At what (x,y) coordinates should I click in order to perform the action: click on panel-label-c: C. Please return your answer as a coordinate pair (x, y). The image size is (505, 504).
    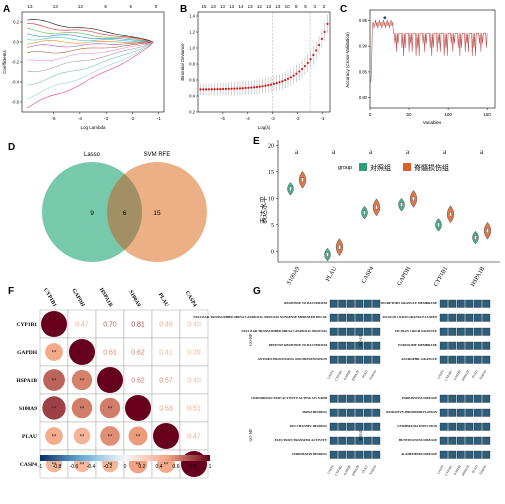
    Looking at the image, I should click on (343, 9).